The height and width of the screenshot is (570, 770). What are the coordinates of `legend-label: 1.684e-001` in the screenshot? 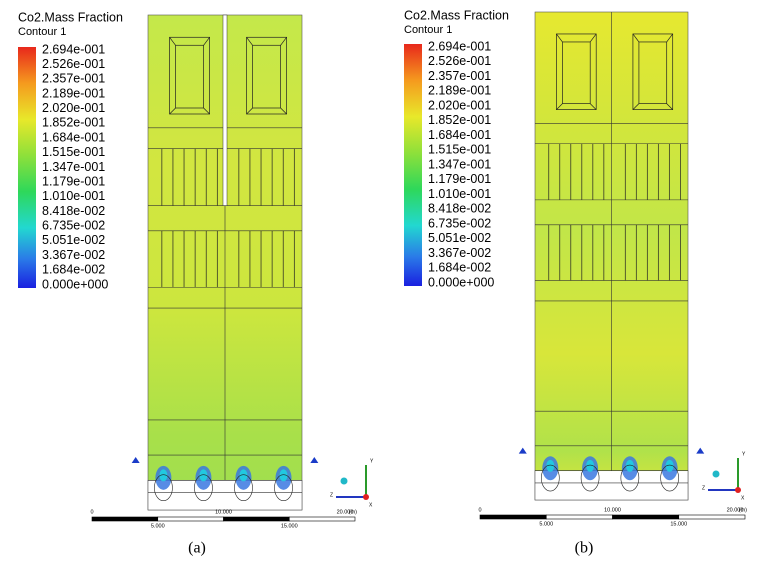 It's located at (459, 135).